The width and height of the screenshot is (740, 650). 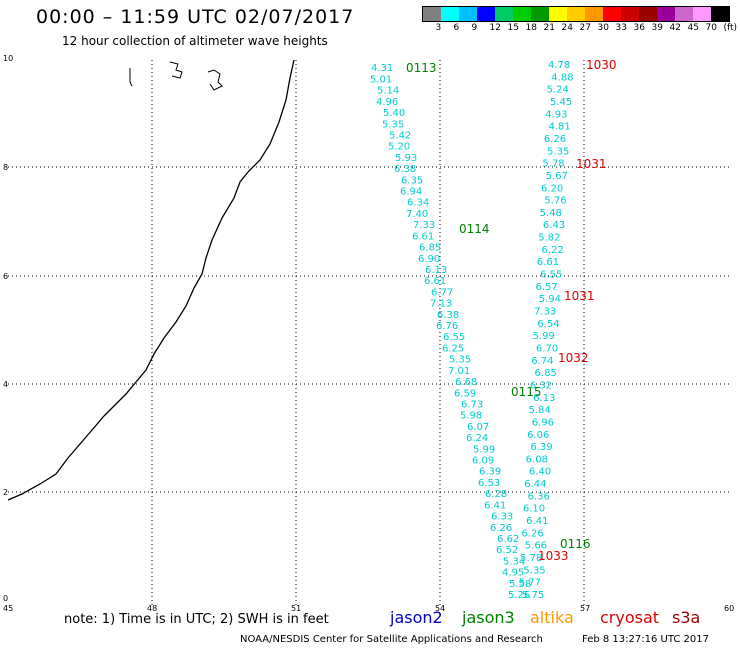 I want to click on y-tick-label: 2, so click(x=6, y=492).